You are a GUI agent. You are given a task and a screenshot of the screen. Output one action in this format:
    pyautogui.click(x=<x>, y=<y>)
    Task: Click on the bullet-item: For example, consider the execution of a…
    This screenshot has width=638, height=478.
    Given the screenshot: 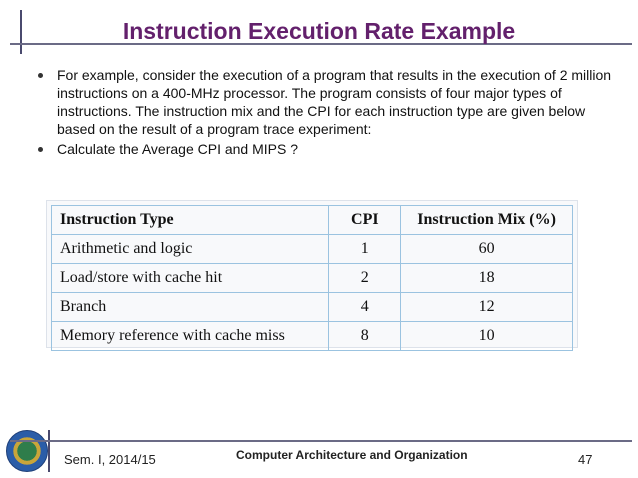 What is the action you would take?
    pyautogui.click(x=326, y=102)
    